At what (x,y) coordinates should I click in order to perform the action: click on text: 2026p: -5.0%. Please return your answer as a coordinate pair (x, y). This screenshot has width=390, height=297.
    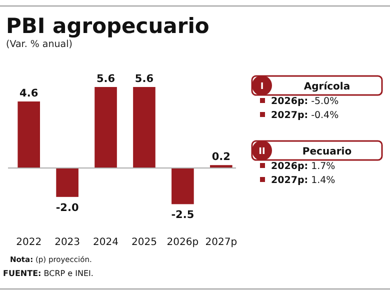
    Looking at the image, I should click on (305, 101).